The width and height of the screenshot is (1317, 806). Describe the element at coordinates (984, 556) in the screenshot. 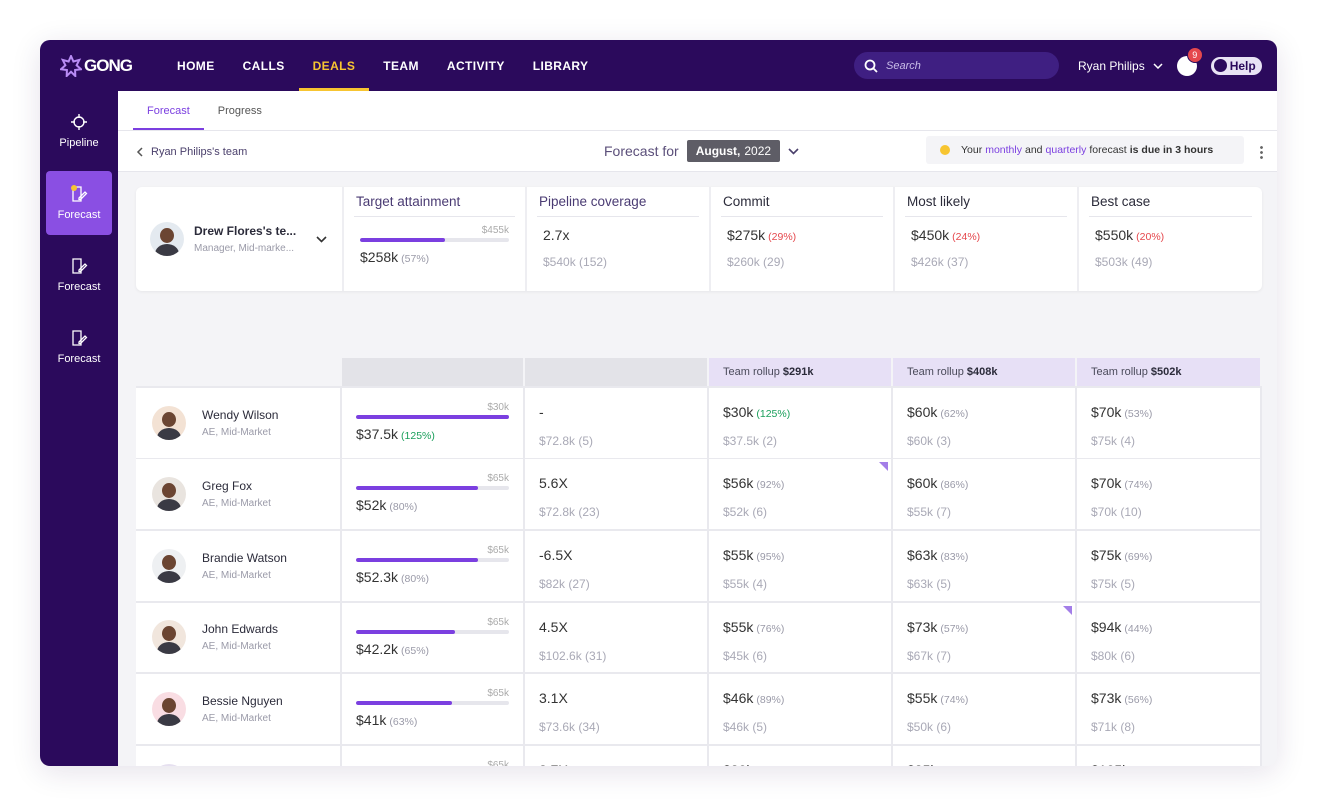

I see `value-line: $63k (83%)` at that location.